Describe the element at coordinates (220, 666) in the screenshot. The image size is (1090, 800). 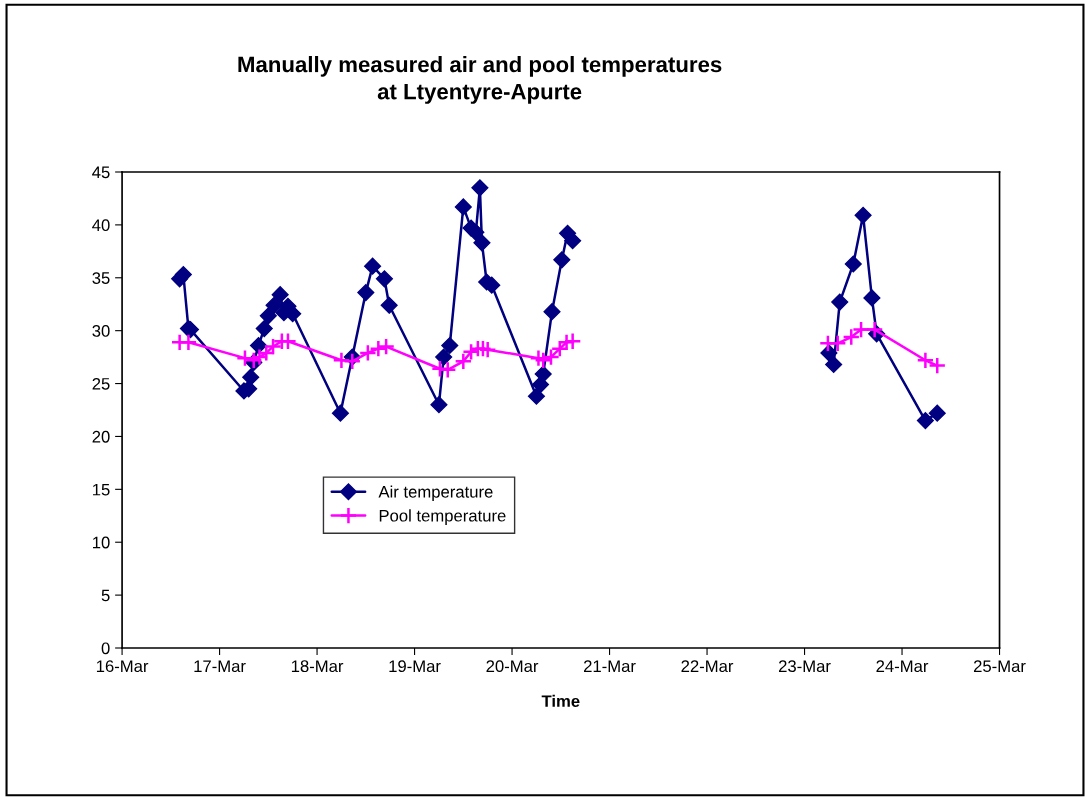
I see `x-tick-label: 17-Mar` at that location.